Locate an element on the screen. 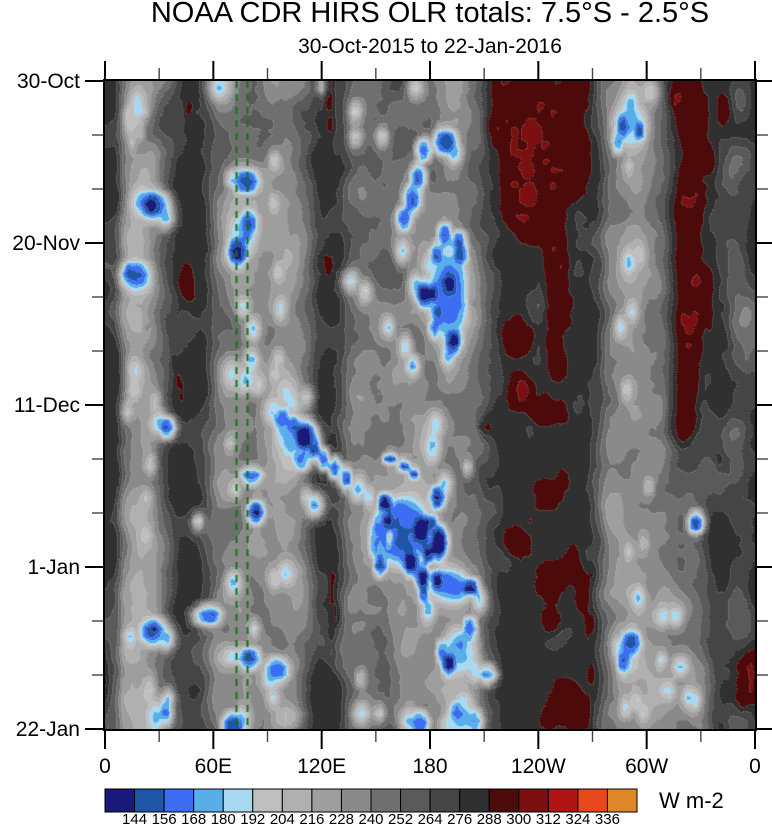  y-tick-label-20-Nov: 20-Nov is located at coordinates (46, 243).